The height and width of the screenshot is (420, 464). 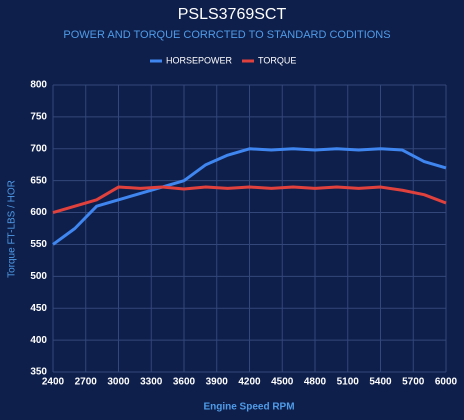 What do you see at coordinates (38, 212) in the screenshot?
I see `y-tick-label: 600` at bounding box center [38, 212].